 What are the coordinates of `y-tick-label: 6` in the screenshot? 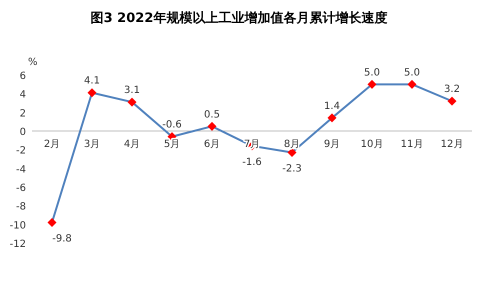 It's located at (23, 76).